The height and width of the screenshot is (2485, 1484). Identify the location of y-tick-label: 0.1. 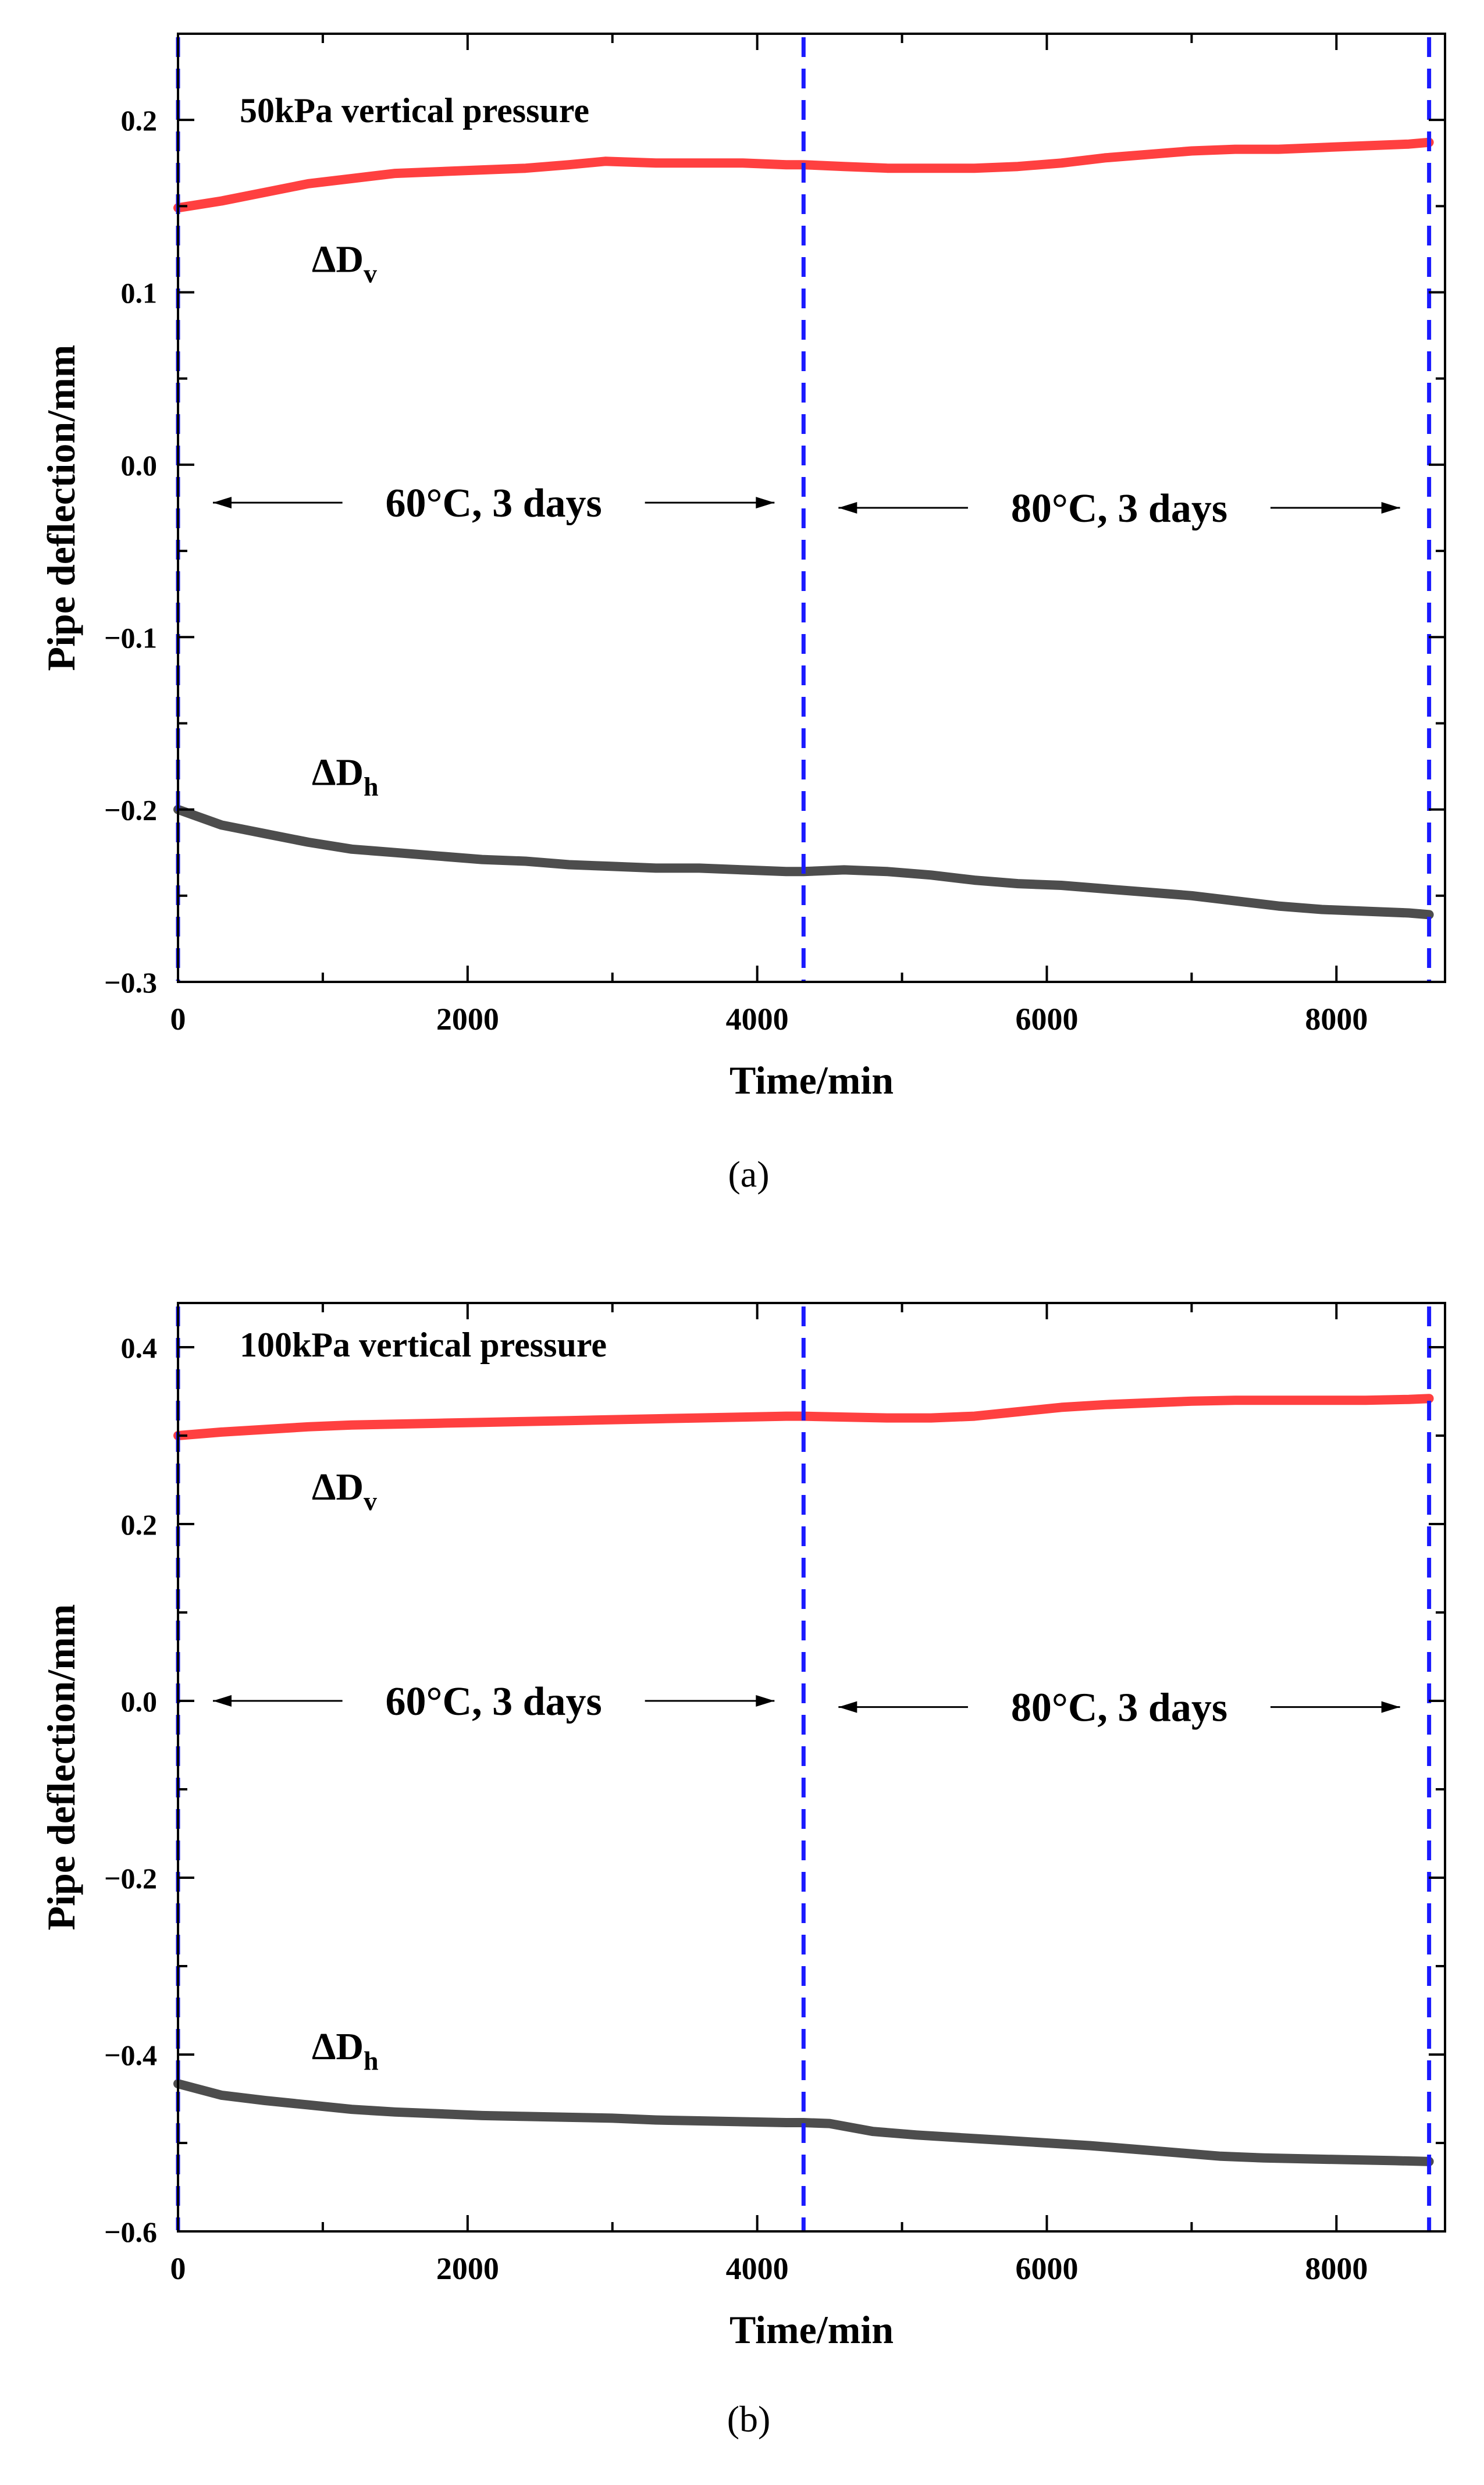
(139, 293).